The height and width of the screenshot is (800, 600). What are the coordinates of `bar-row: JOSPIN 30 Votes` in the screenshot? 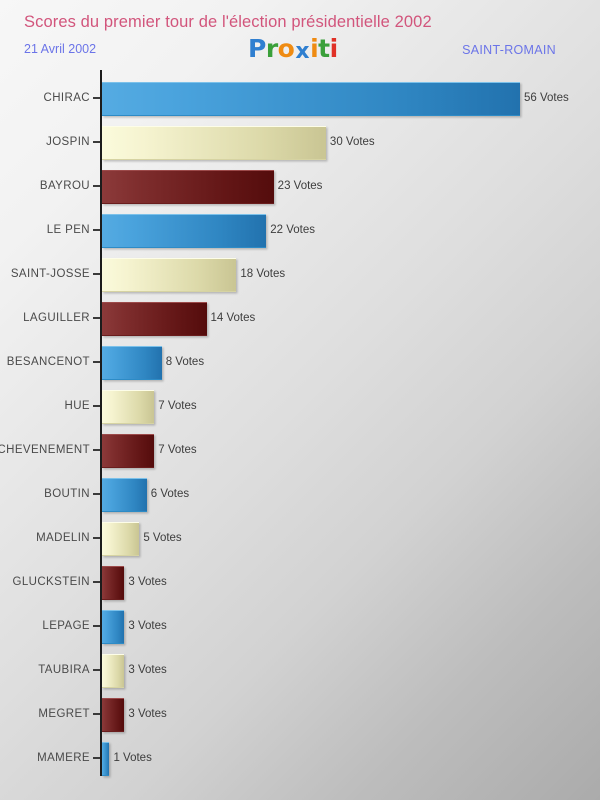 It's located at (300, 142).